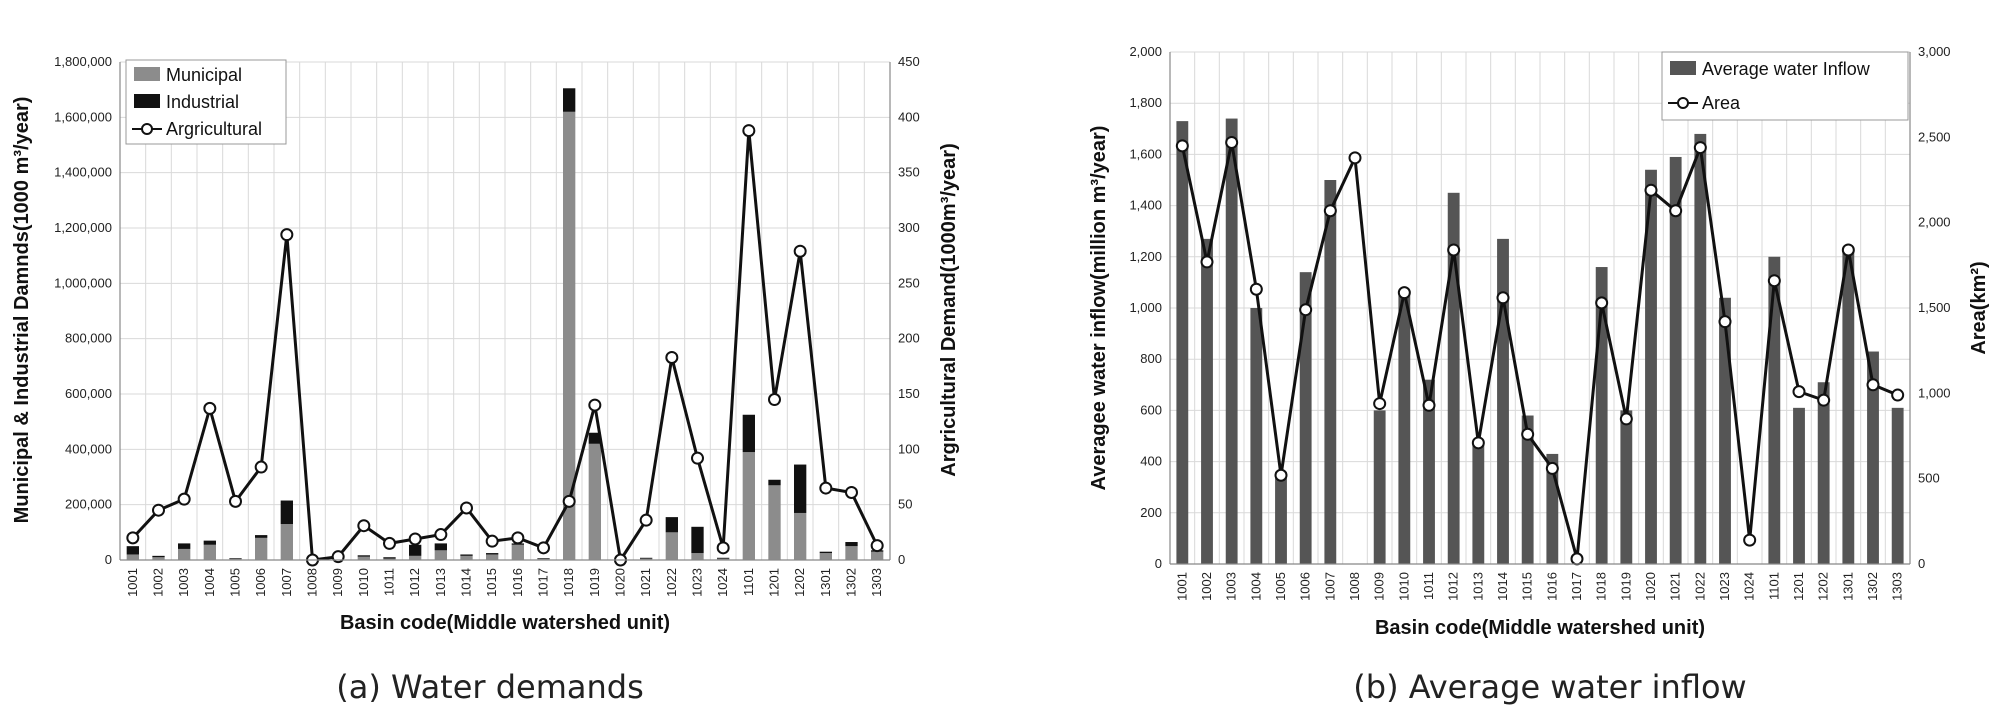  What do you see at coordinates (774, 582) in the screenshot?
I see `x-tick-label: 1201` at bounding box center [774, 582].